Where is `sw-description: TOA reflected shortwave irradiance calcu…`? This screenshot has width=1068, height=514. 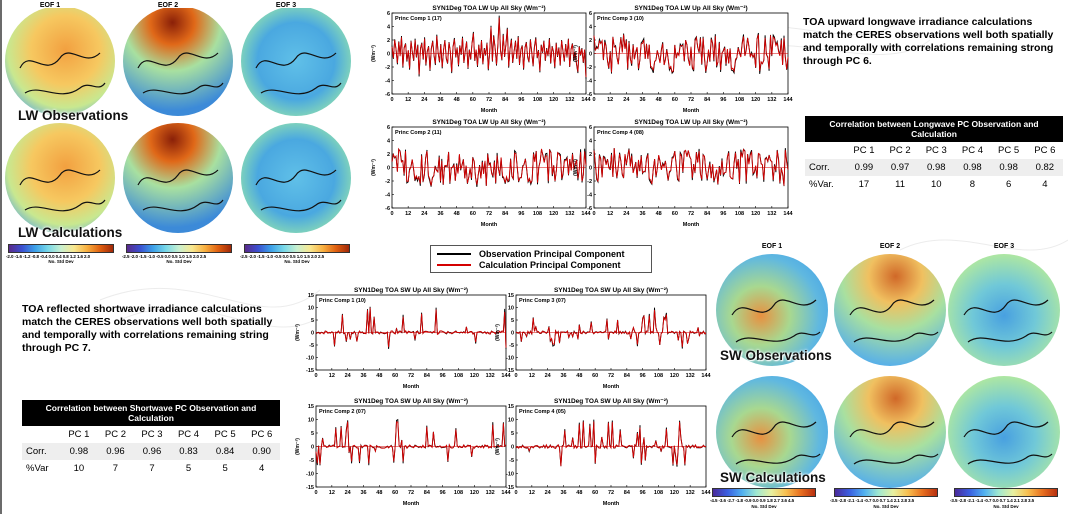 sw-description: TOA reflected shortwave irradiance calcu… is located at coordinates (147, 328).